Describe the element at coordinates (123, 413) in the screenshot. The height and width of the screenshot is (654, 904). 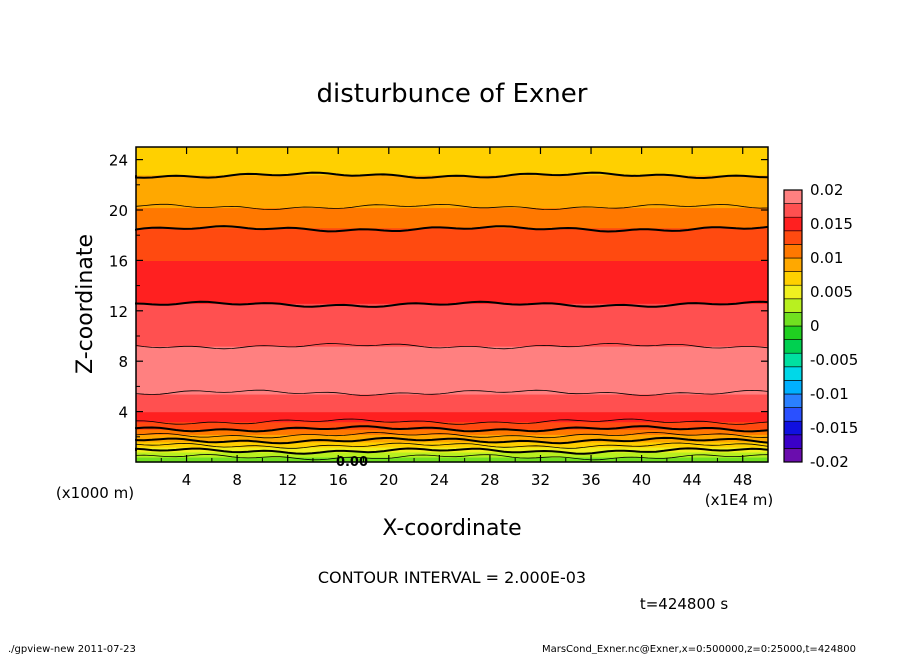
I see `y-tick-label: 4` at that location.